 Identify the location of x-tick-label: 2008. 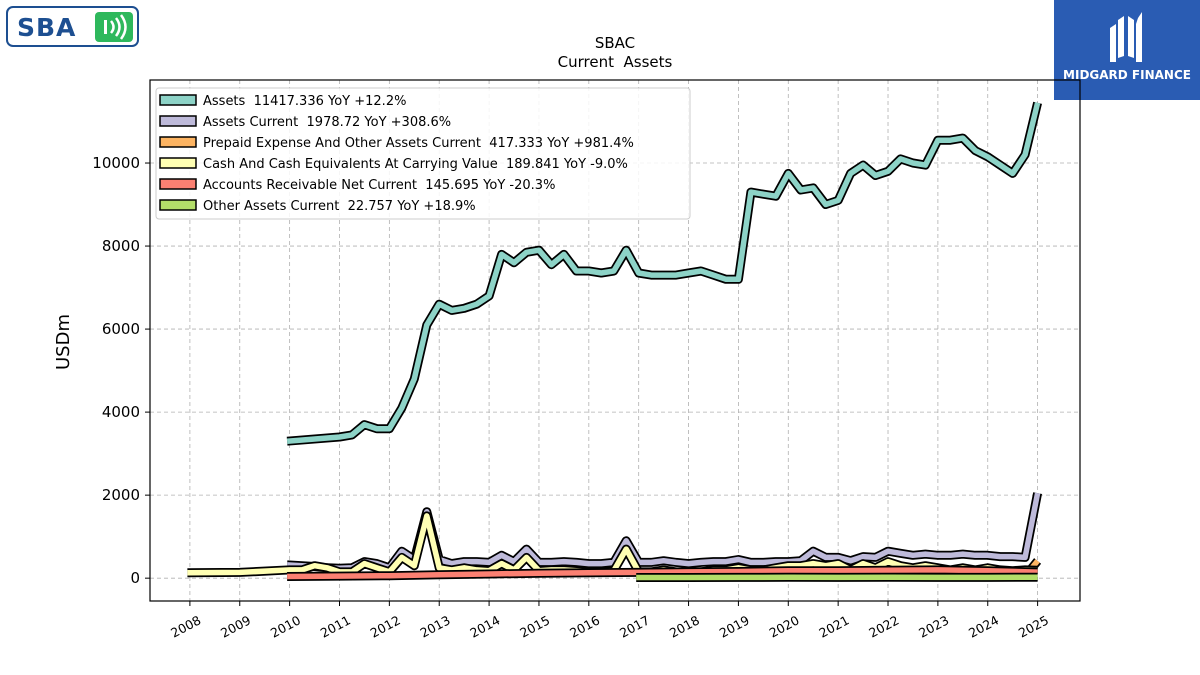
(185, 626).